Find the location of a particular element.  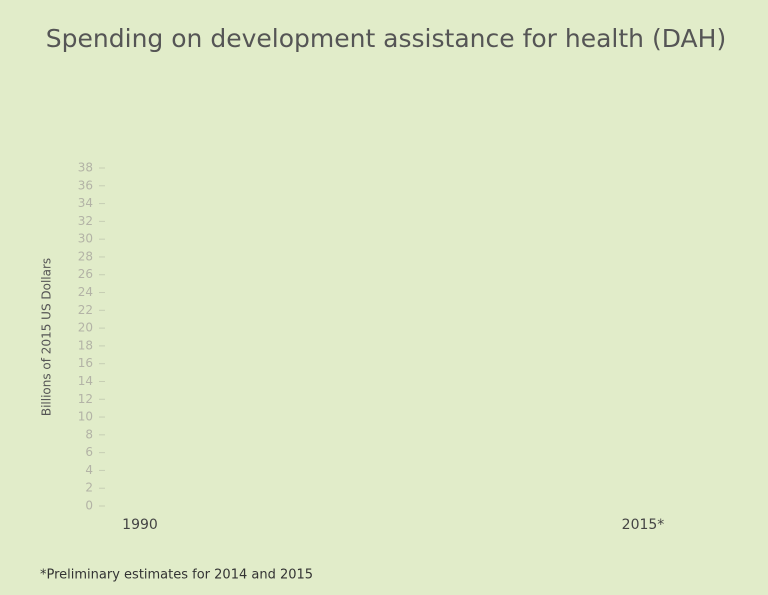

y-tick-label: 14 is located at coordinates (85, 381).